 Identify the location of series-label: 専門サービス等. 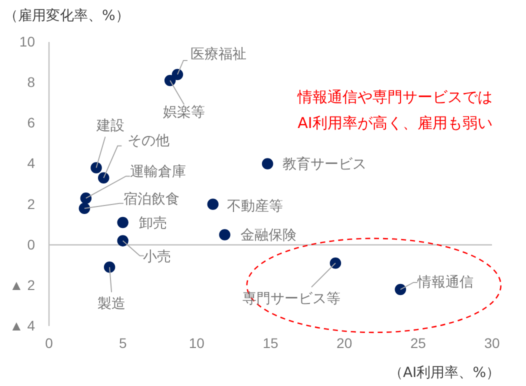
(291, 299).